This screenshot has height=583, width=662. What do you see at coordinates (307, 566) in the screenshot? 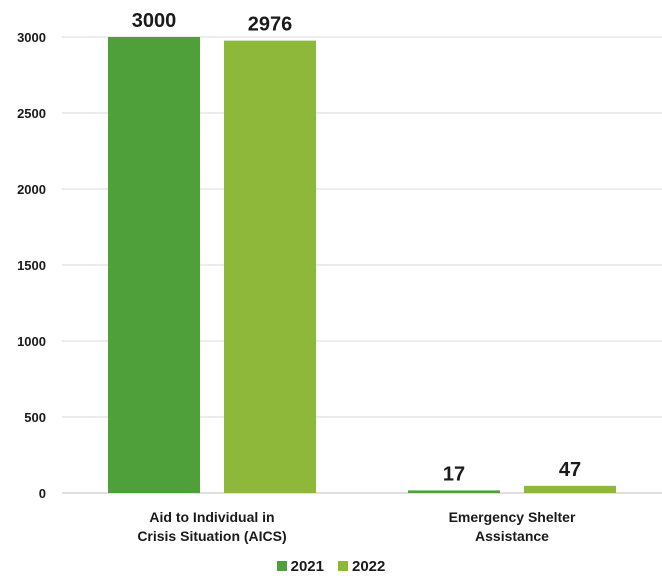
I see `legend-label-2021: 2021` at bounding box center [307, 566].